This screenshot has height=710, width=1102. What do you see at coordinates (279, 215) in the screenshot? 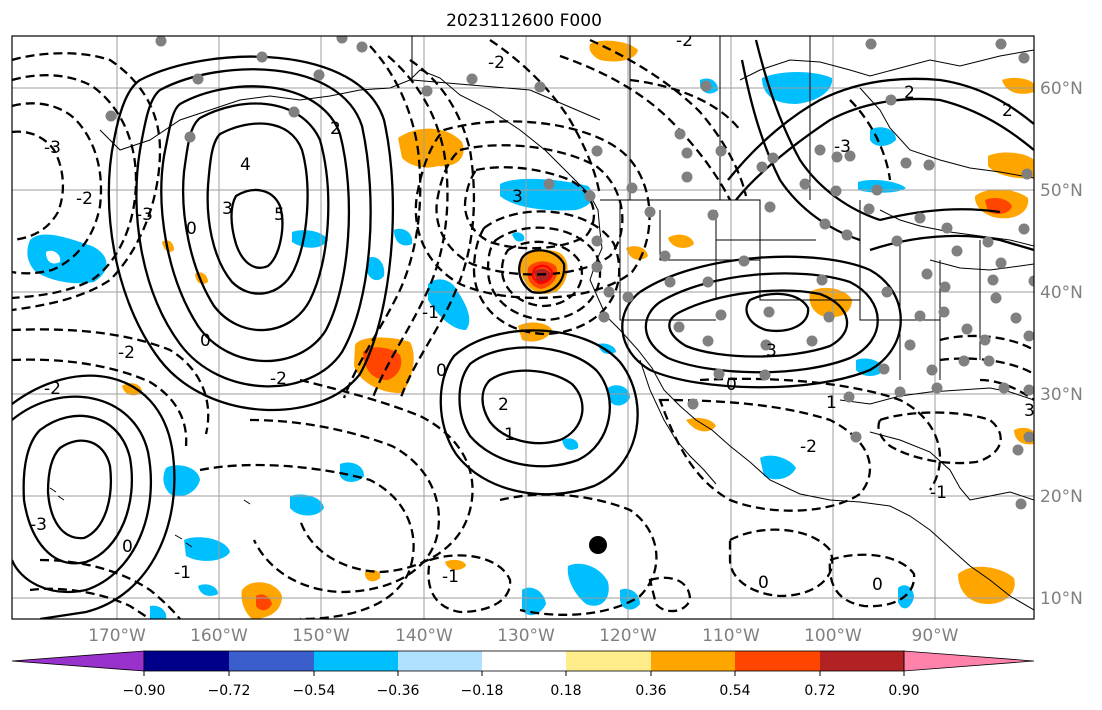
I see `contour-label: 5` at bounding box center [279, 215].